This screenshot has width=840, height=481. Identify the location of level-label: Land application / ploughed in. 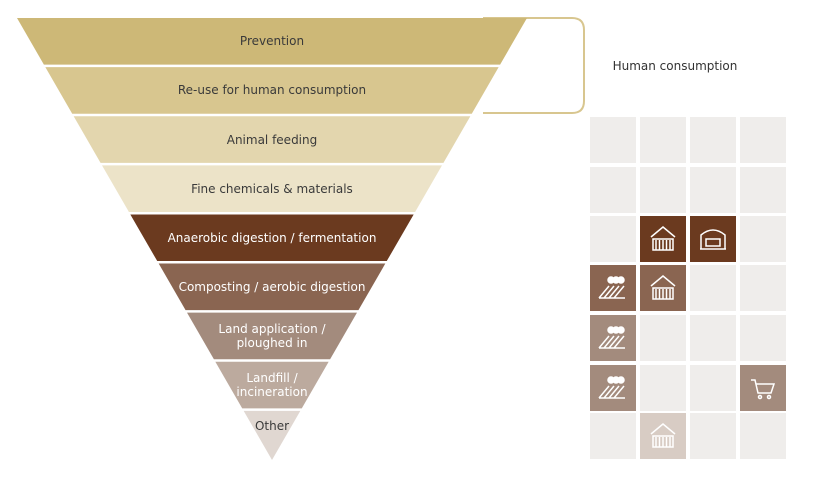
(272, 335).